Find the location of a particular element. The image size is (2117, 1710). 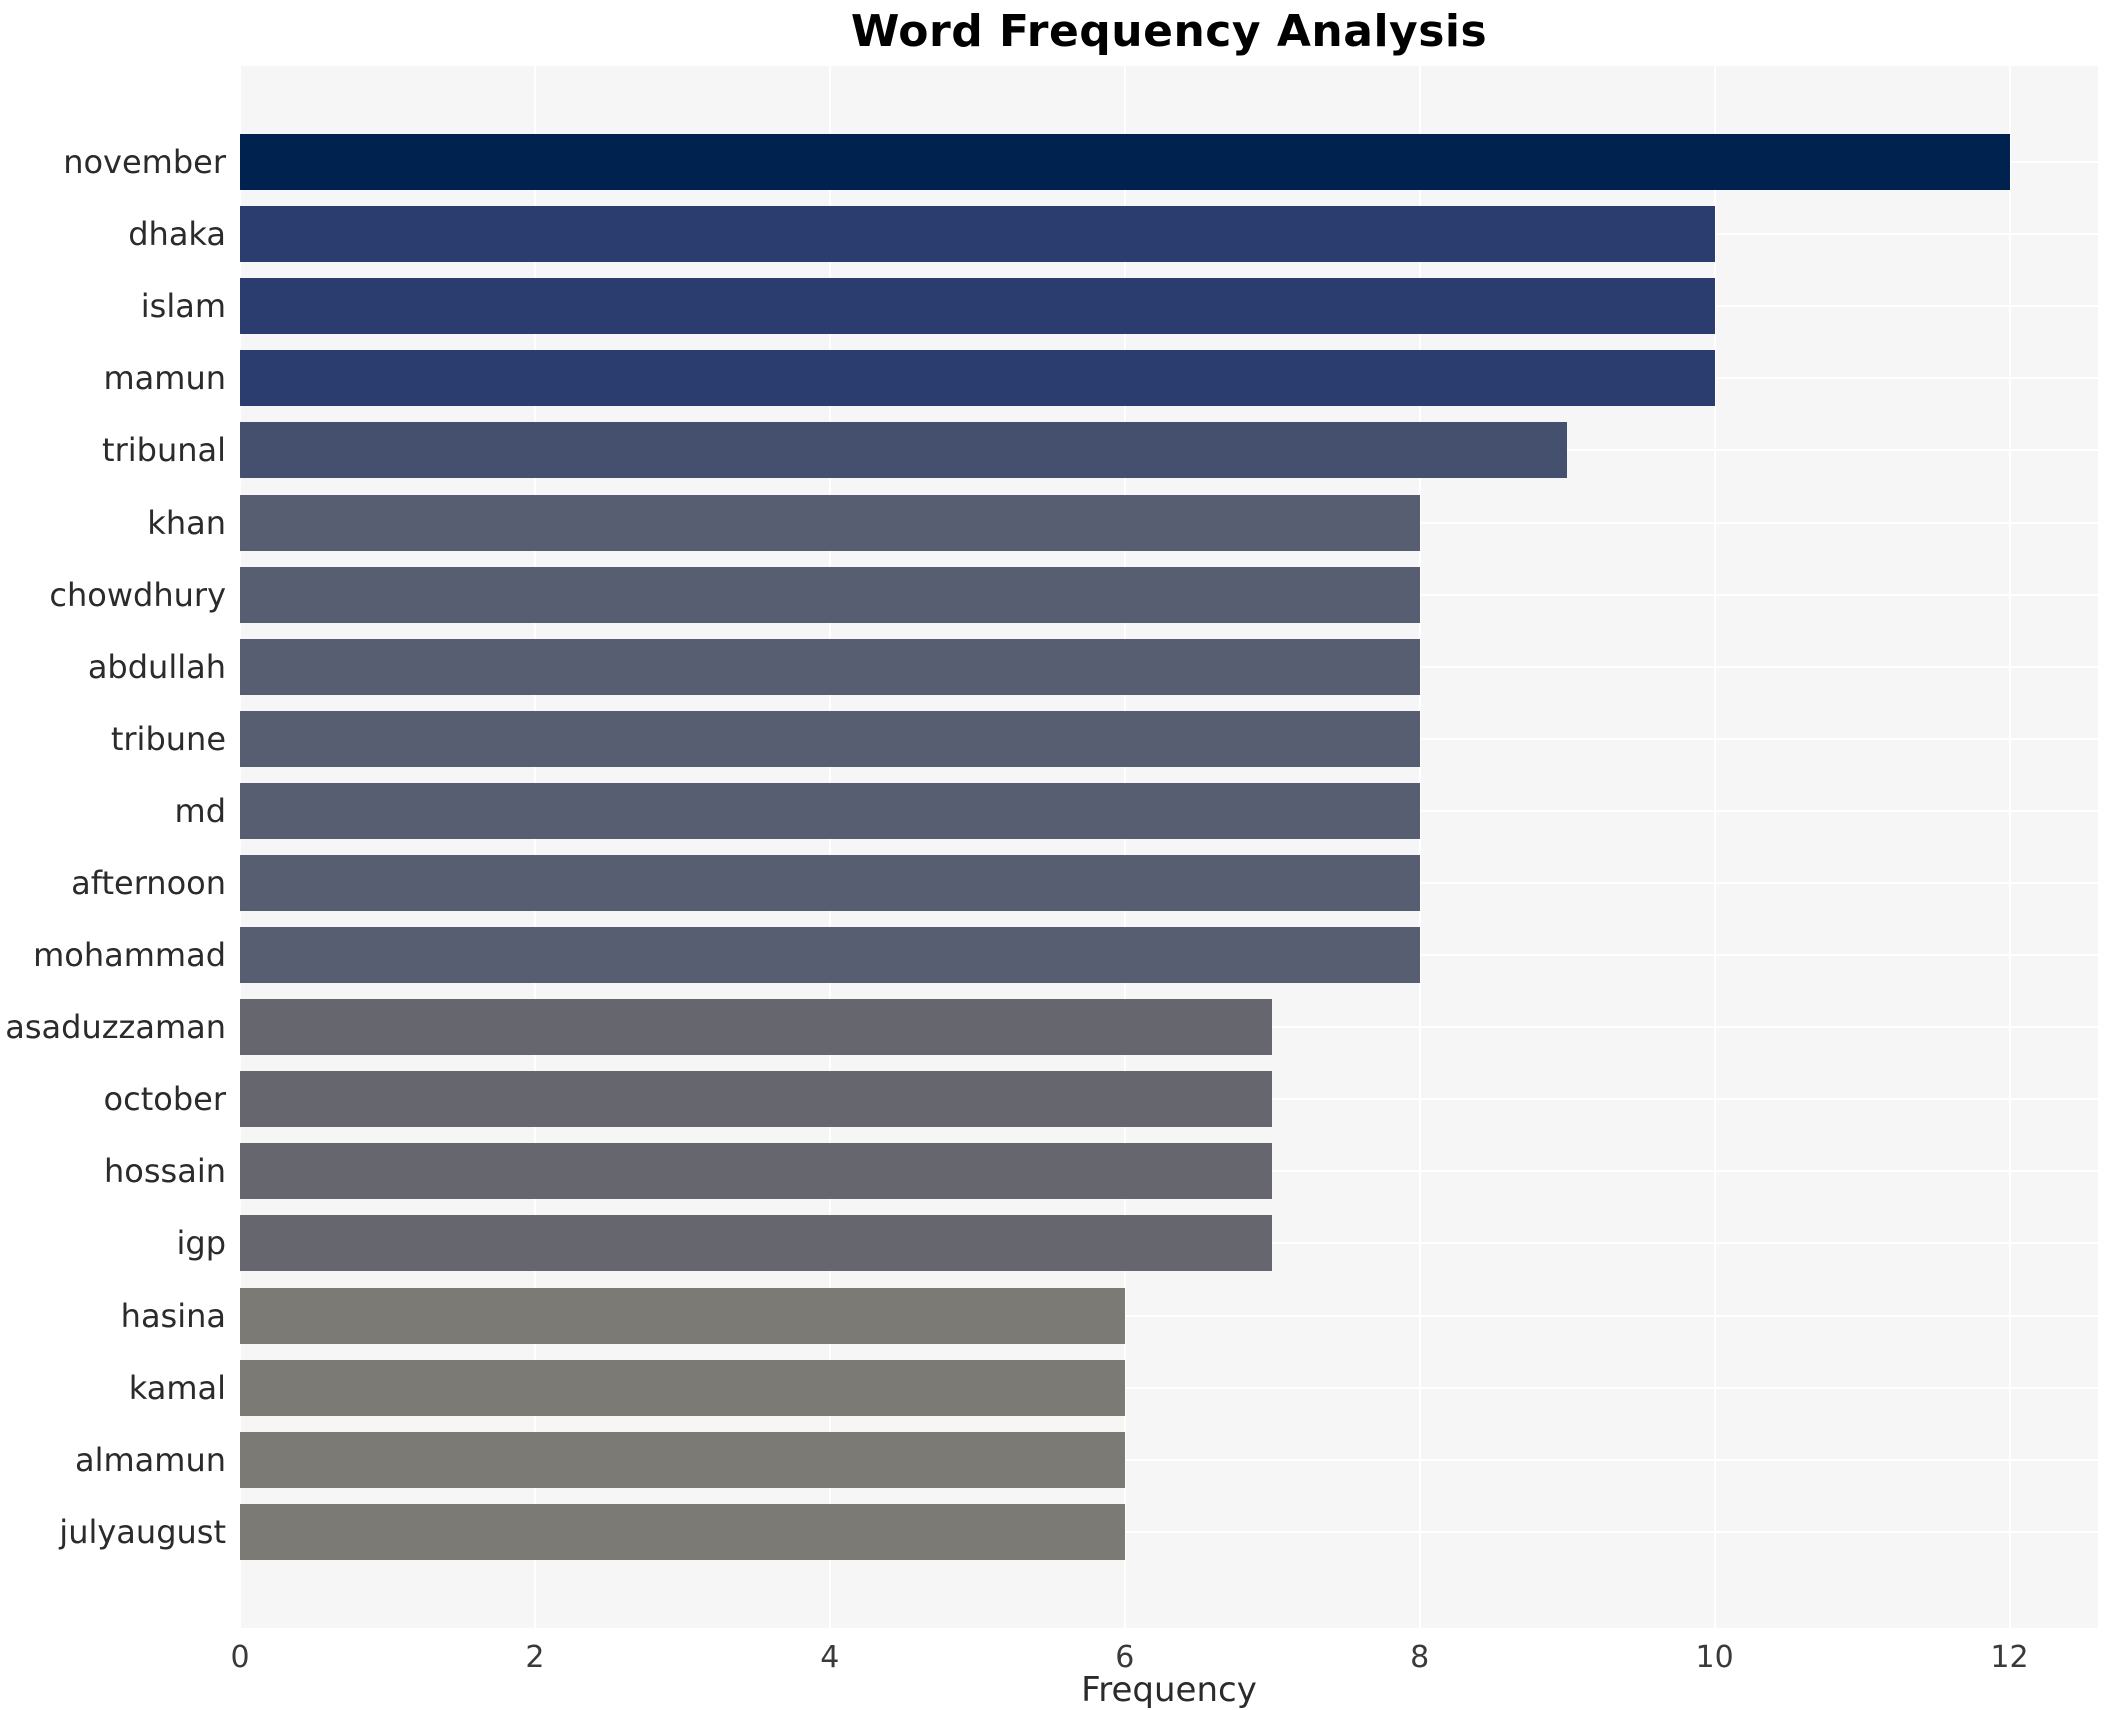

bar-row: hasina is located at coordinates (1109, 1316).